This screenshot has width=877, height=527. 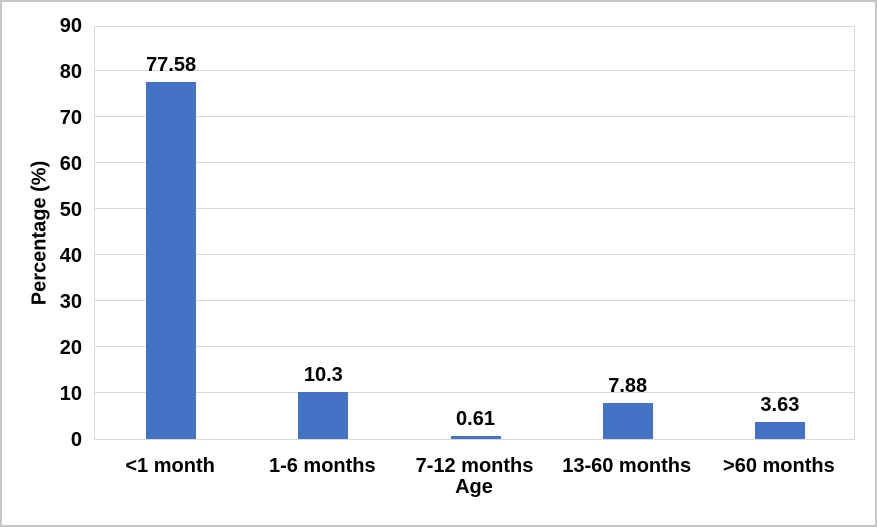 What do you see at coordinates (76, 440) in the screenshot?
I see `y-tick-label: 0` at bounding box center [76, 440].